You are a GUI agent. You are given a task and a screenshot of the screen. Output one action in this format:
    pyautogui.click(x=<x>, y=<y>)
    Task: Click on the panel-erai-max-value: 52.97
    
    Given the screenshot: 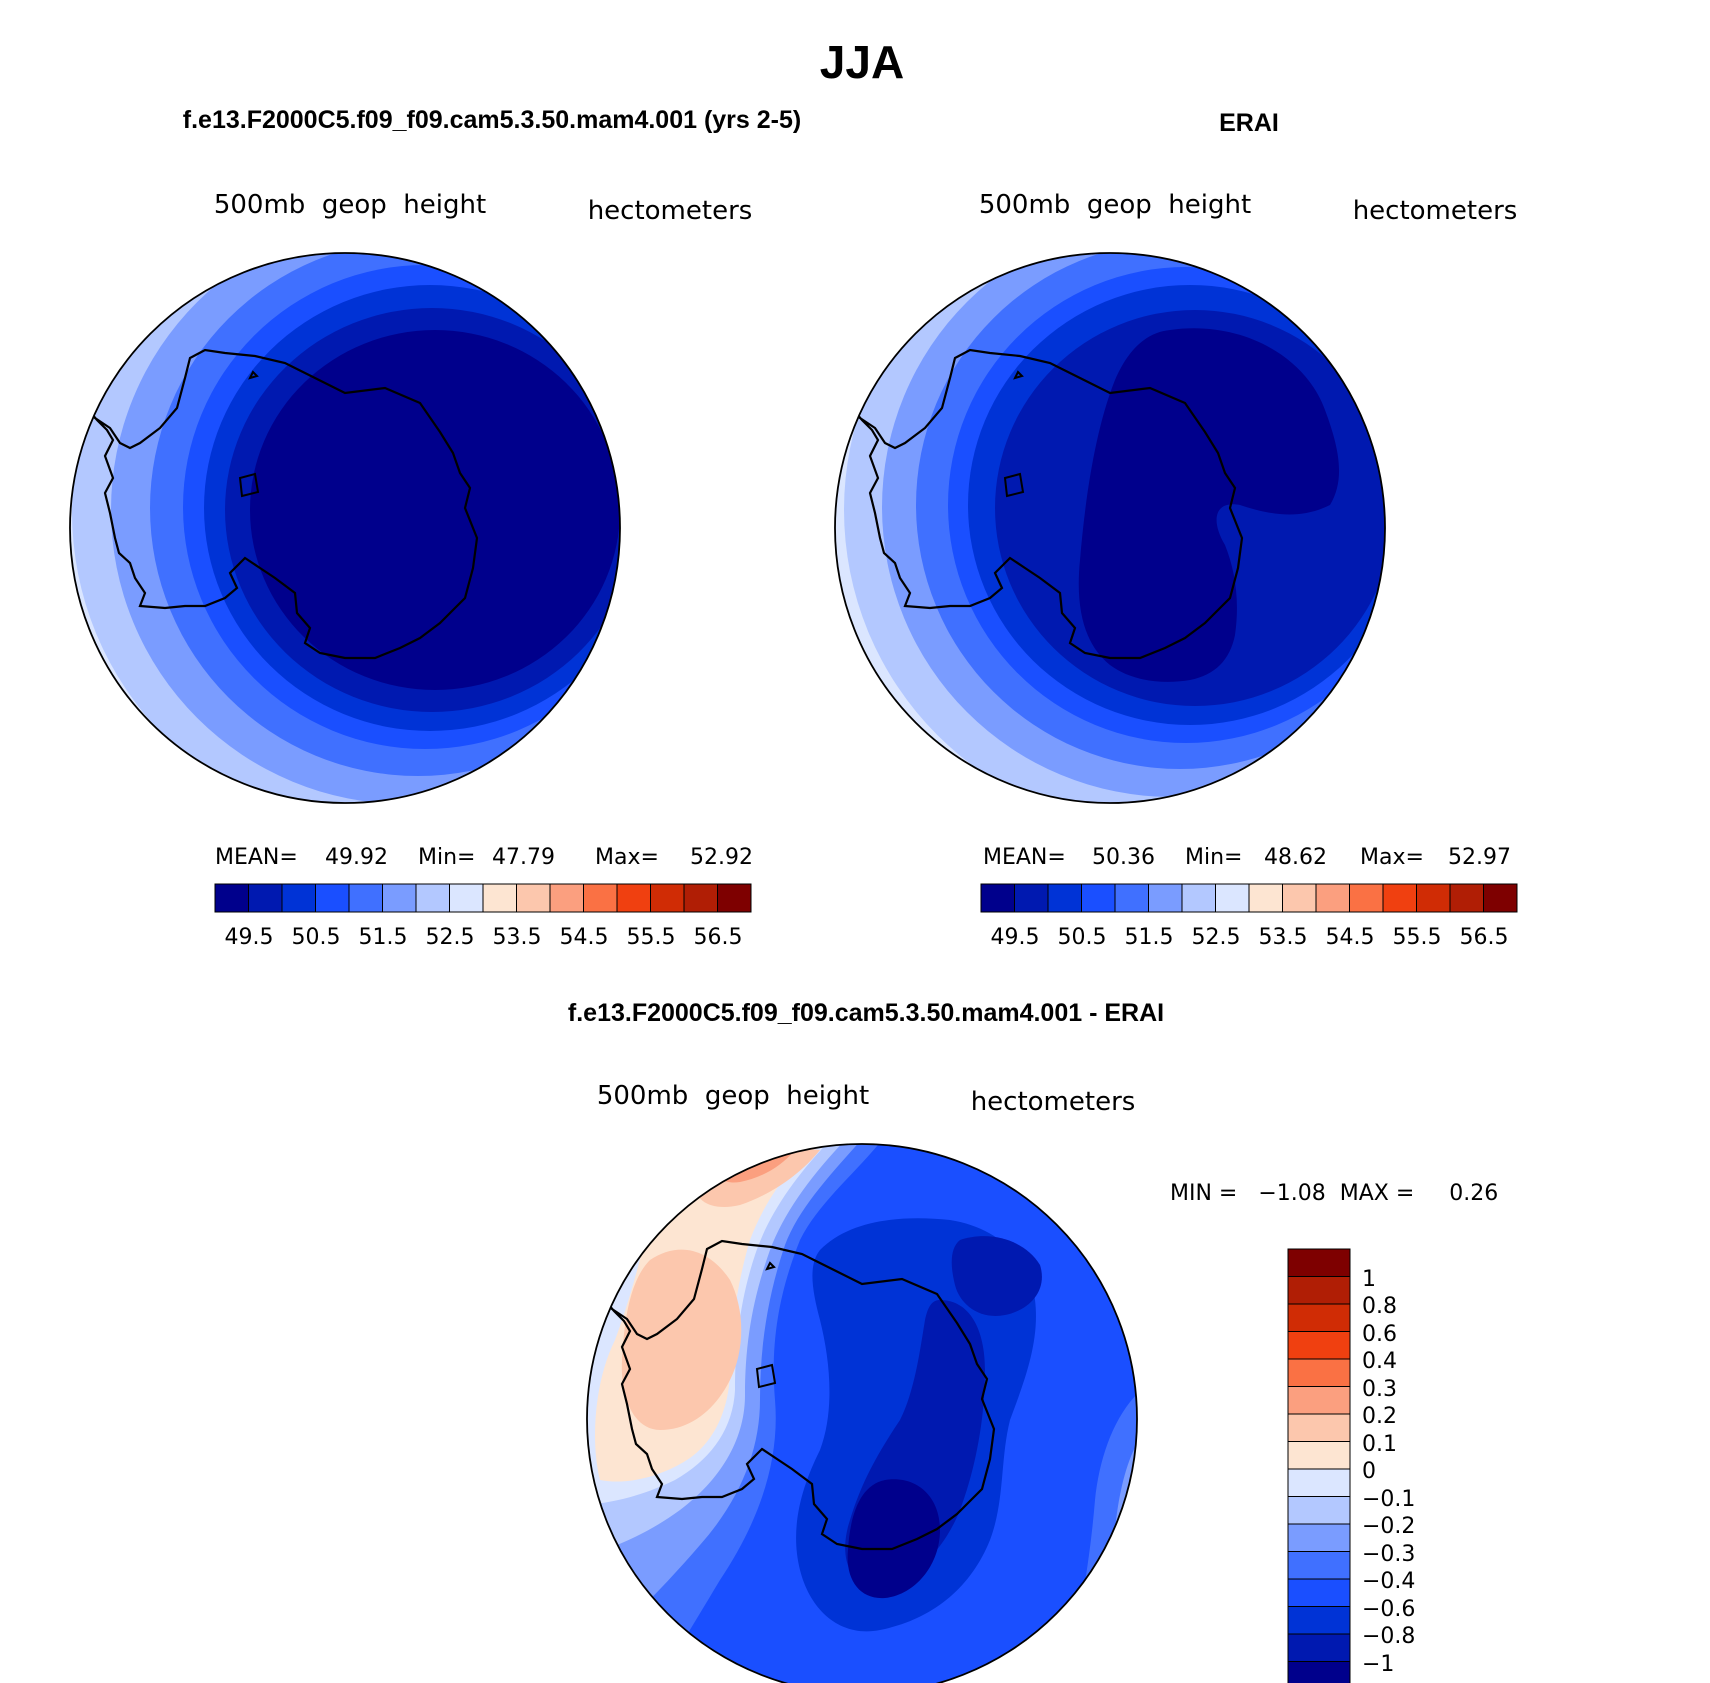 What is the action you would take?
    pyautogui.click(x=1479, y=857)
    